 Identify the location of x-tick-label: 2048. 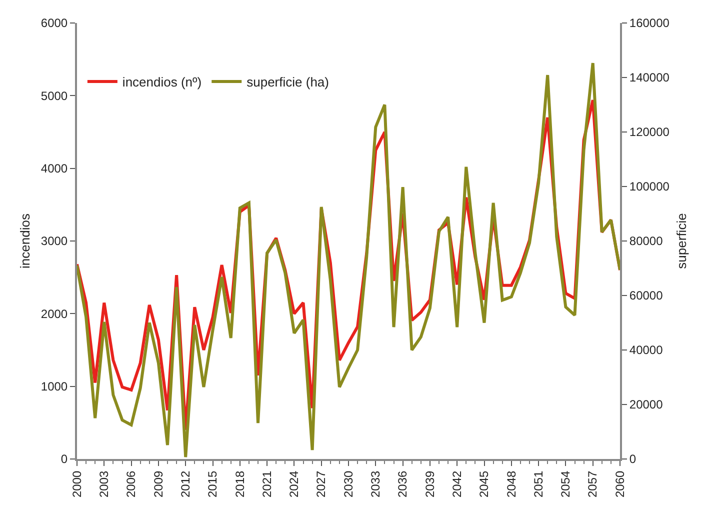
(511, 484).